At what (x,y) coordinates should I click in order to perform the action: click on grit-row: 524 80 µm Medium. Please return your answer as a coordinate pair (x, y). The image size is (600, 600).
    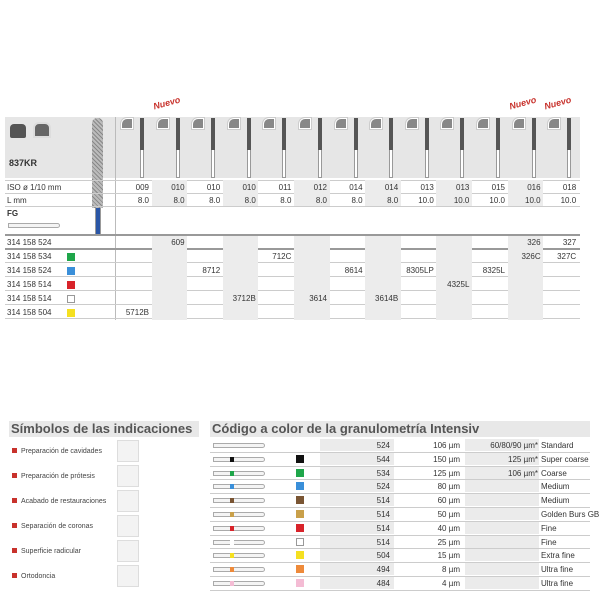
    Looking at the image, I should click on (400, 487).